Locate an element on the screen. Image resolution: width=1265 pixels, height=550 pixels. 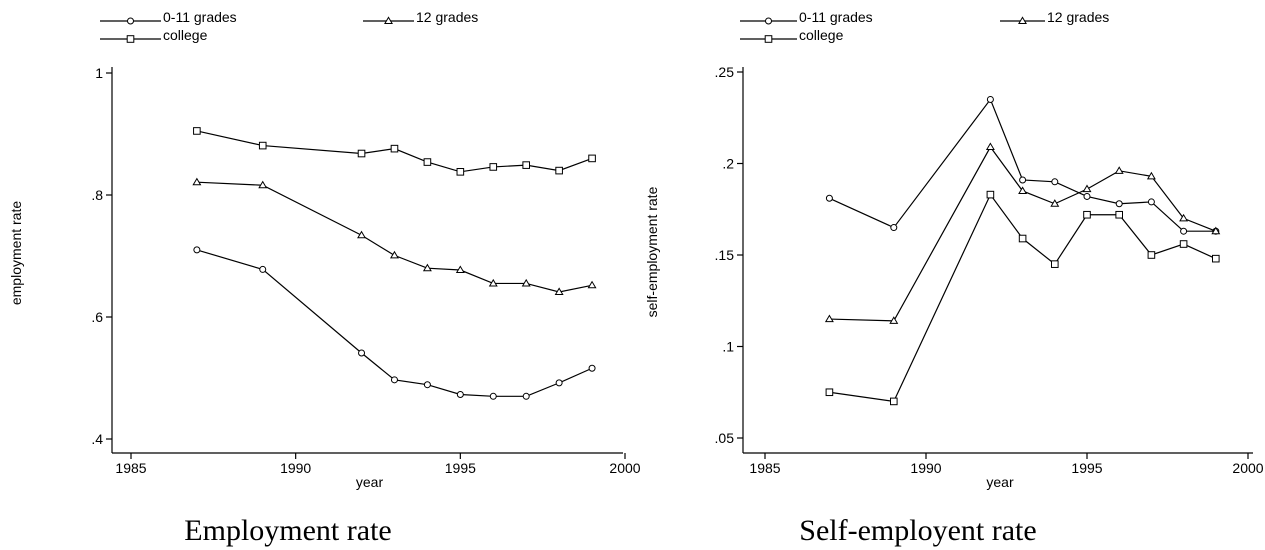
y-tick-label: .1 is located at coordinates (728, 347).